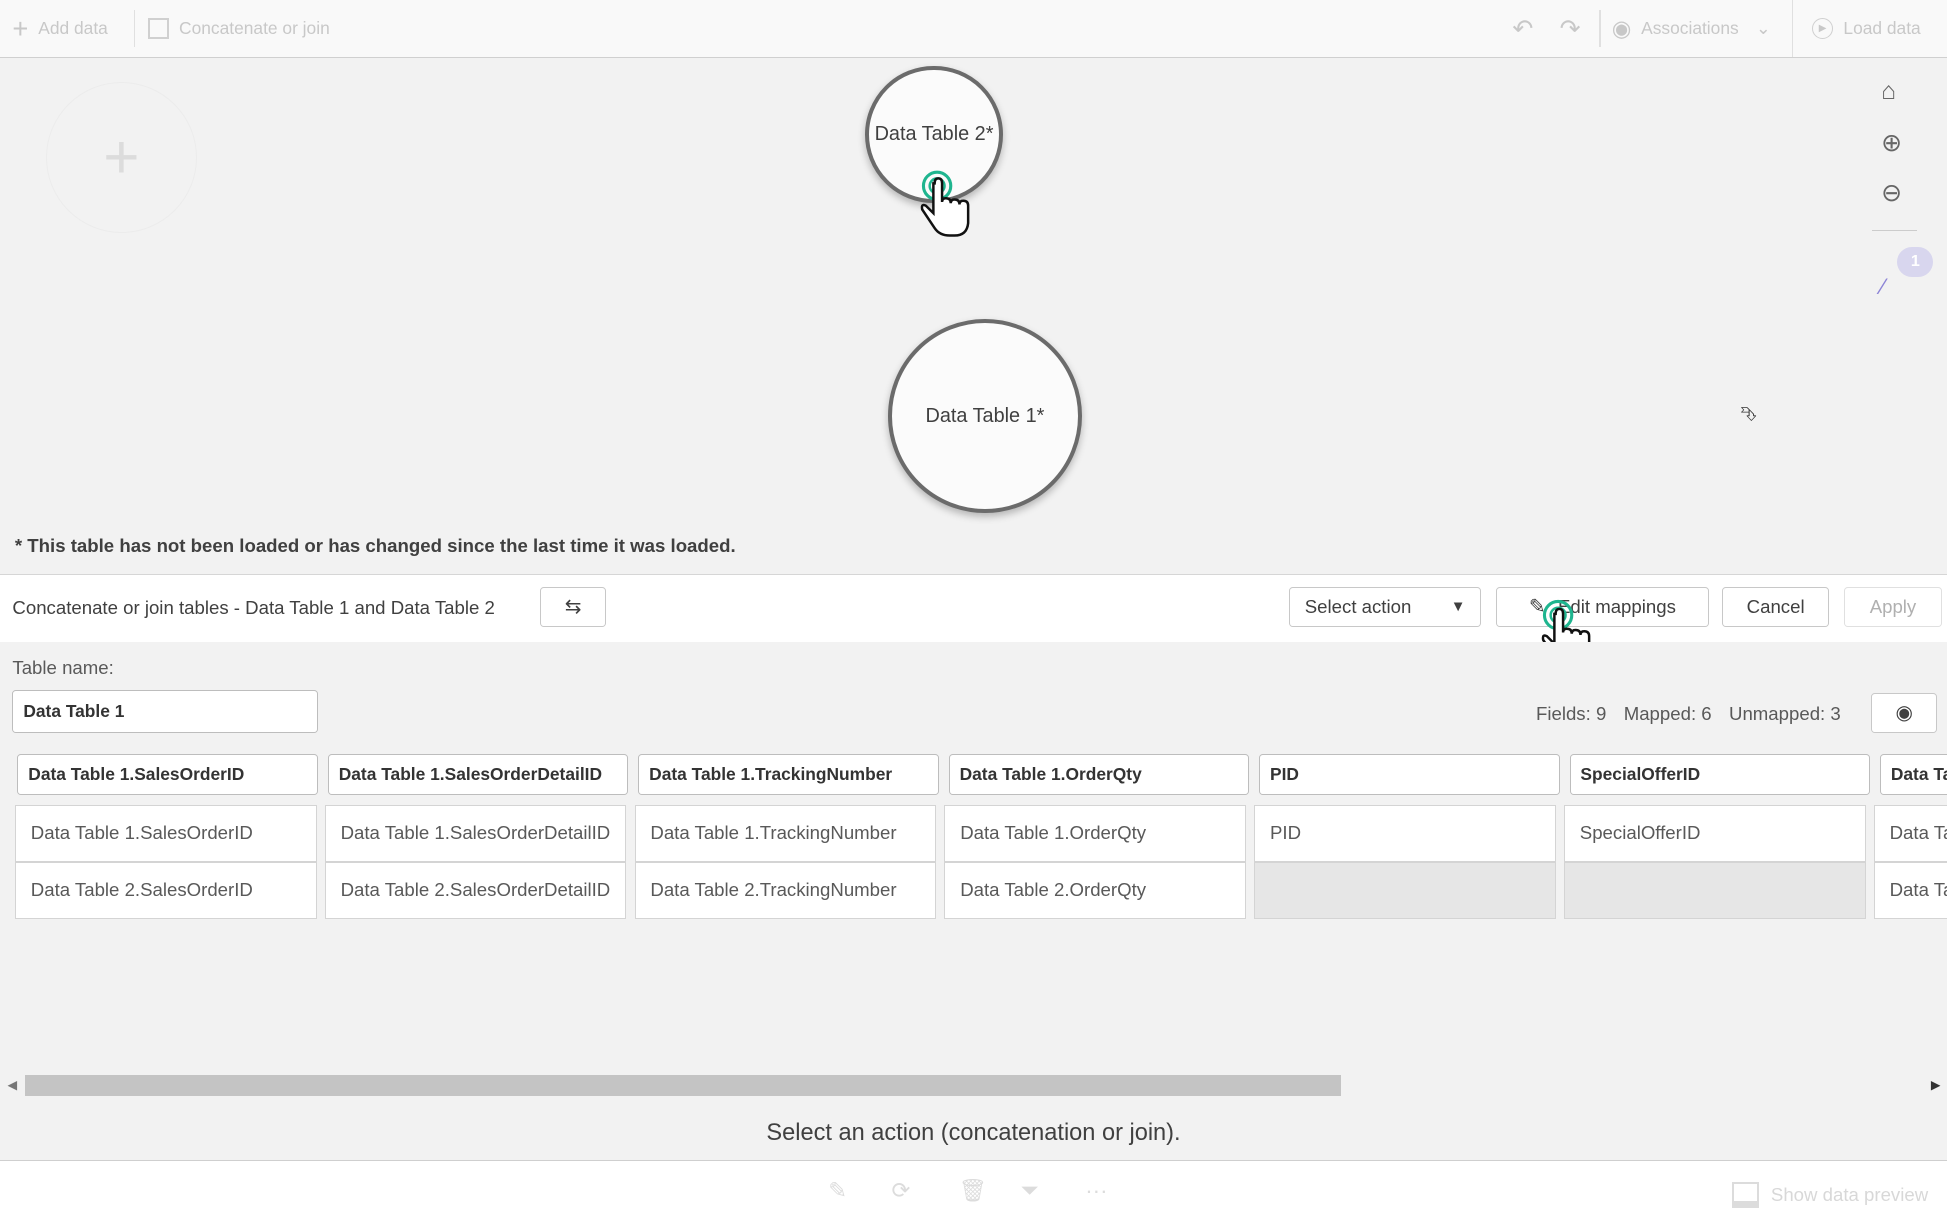 This screenshot has width=1947, height=1227. Describe the element at coordinates (683, 1086) in the screenshot. I see `scrollbar-thumb` at that location.